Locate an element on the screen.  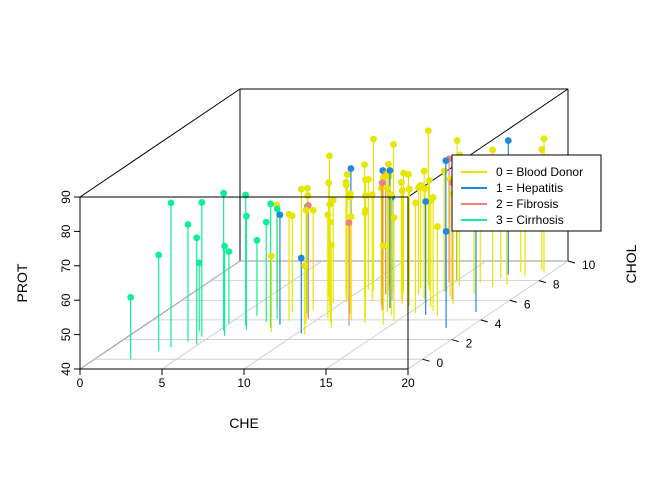
y-tick-label: 2 is located at coordinates (469, 344).